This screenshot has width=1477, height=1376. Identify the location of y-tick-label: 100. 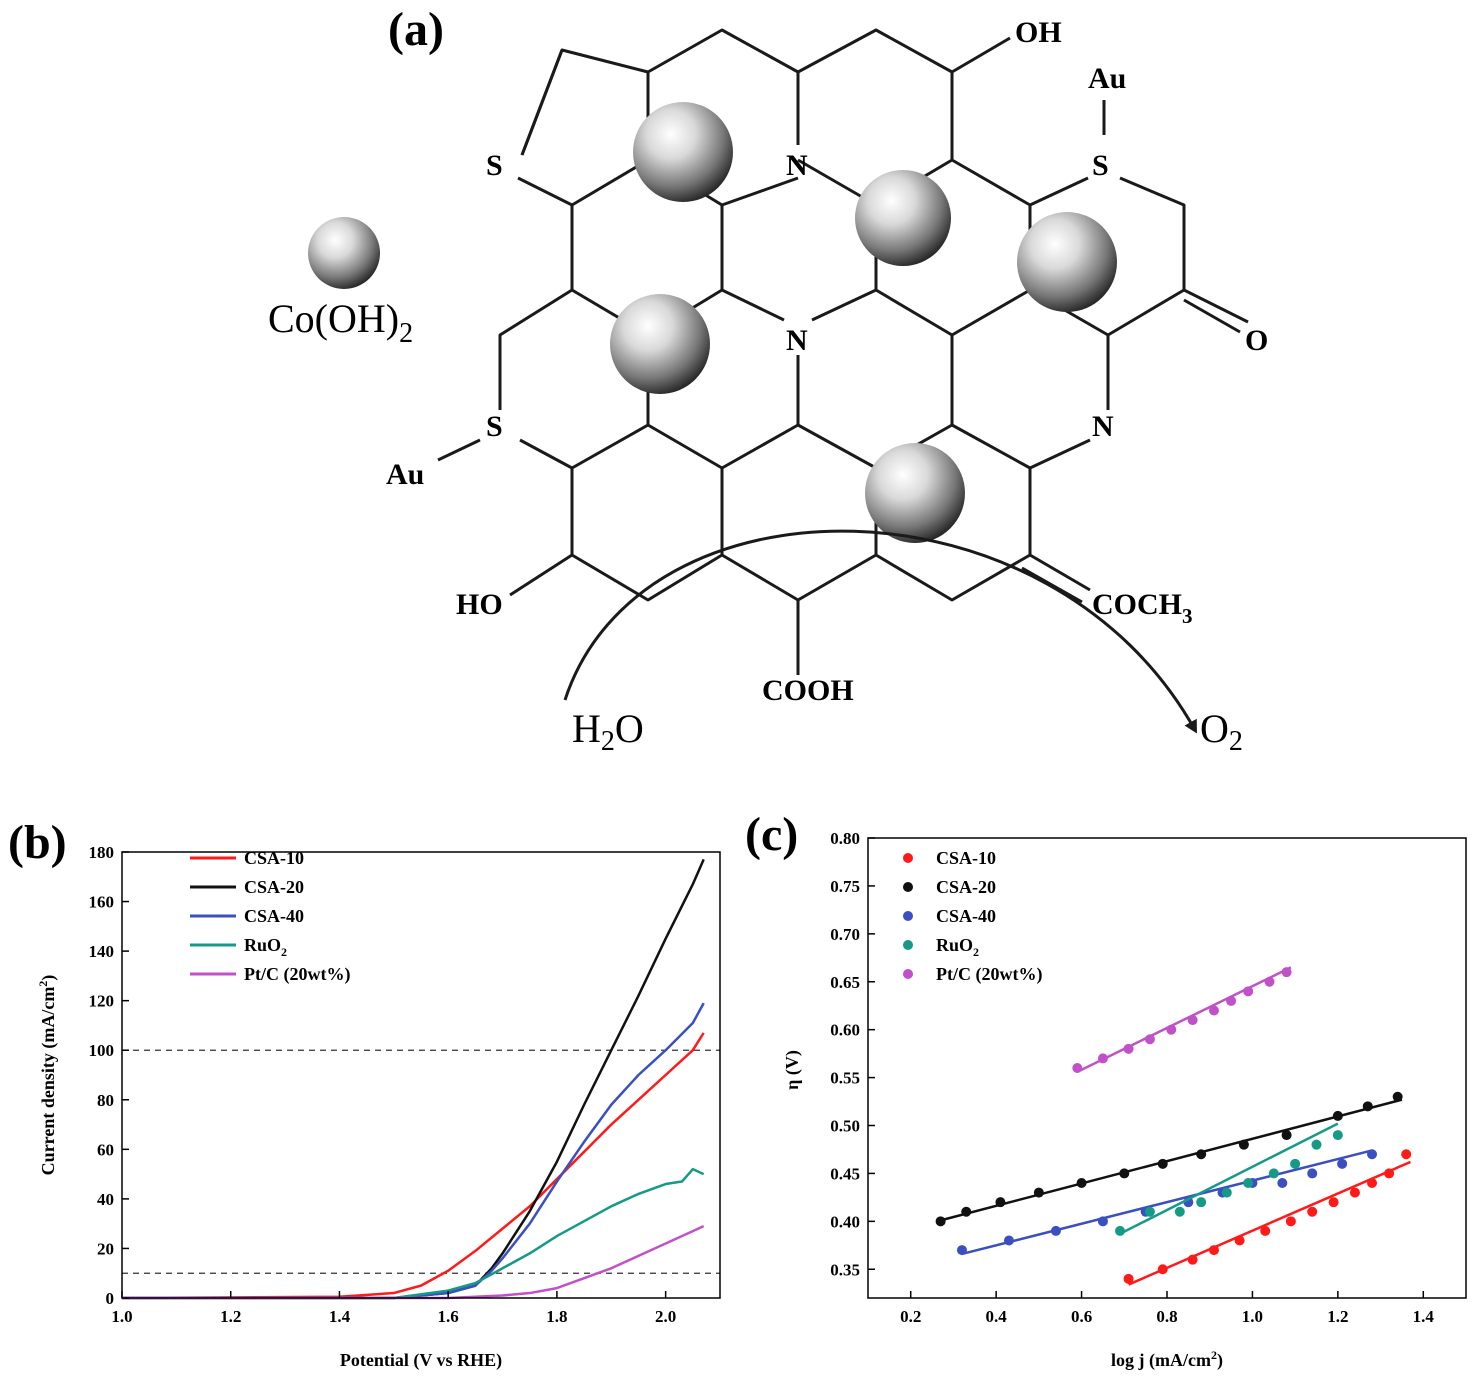
(102, 1050).